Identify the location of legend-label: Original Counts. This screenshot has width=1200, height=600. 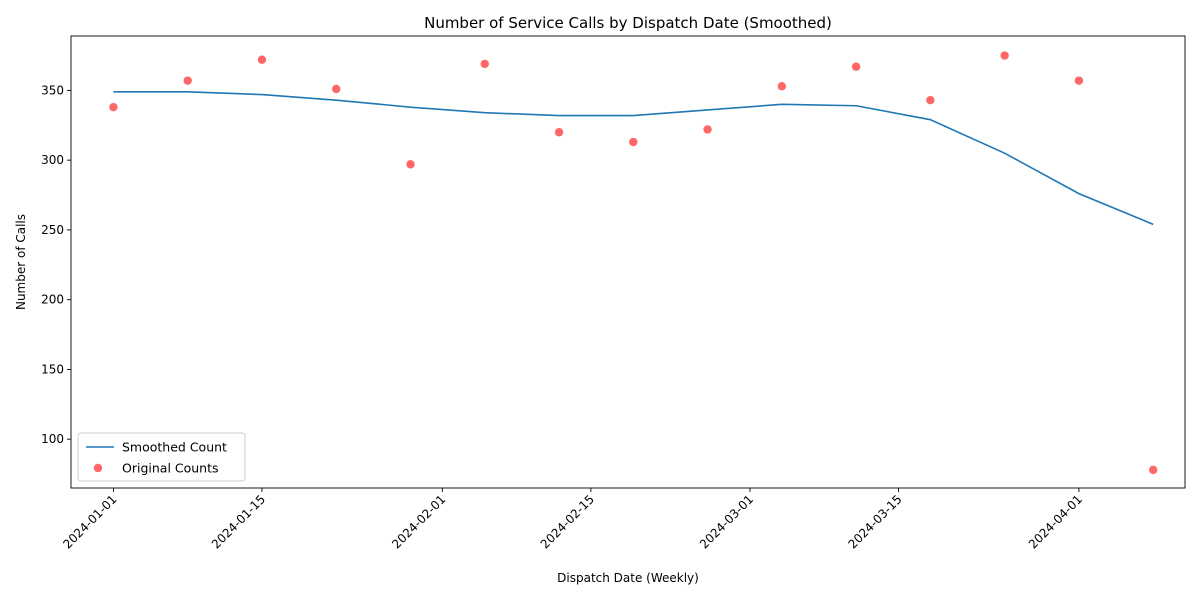
(170, 468).